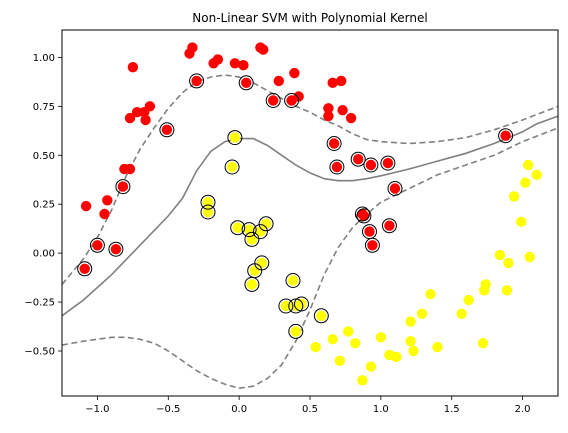  Describe the element at coordinates (308, 405) in the screenshot. I see `x-axis: −1.0 −0.5 0.0 0.5 1.0 1.5 2.0` at that location.